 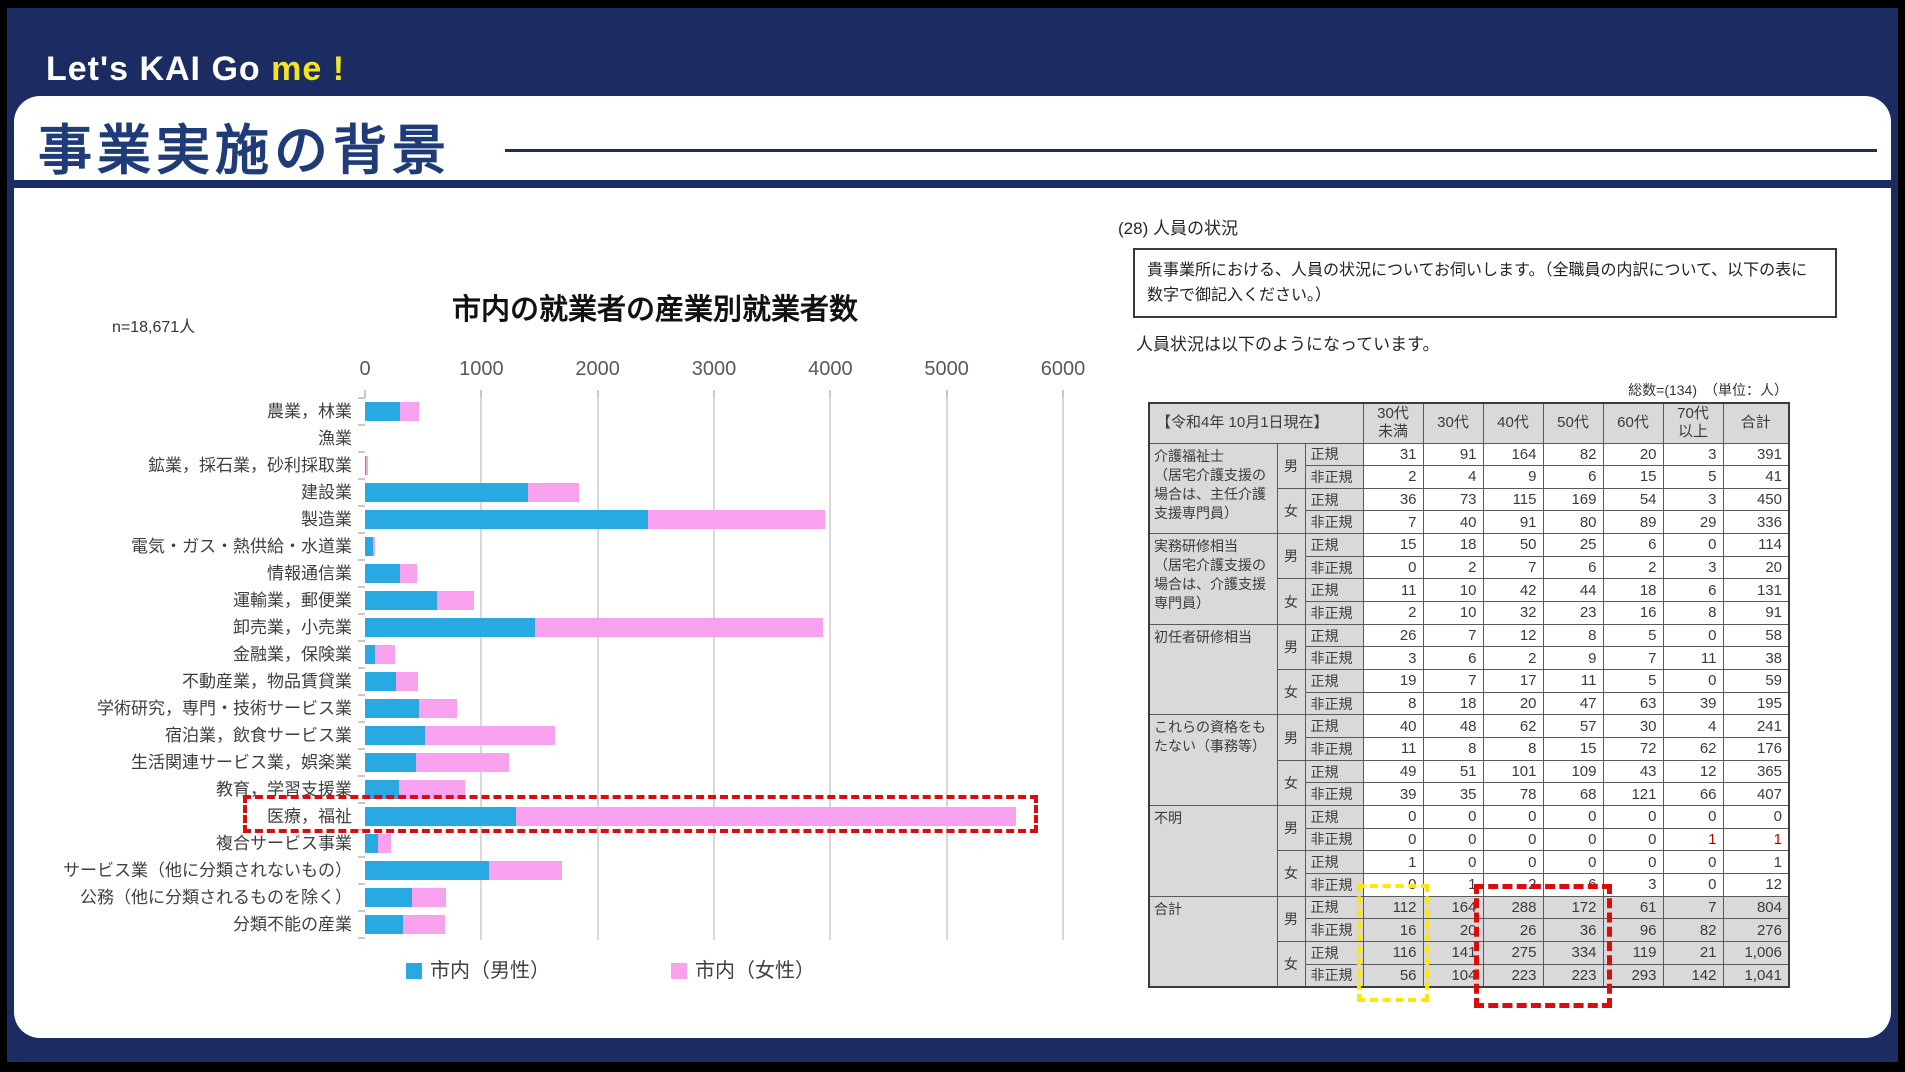 I want to click on value-cell: 61, so click(x=1633, y=907).